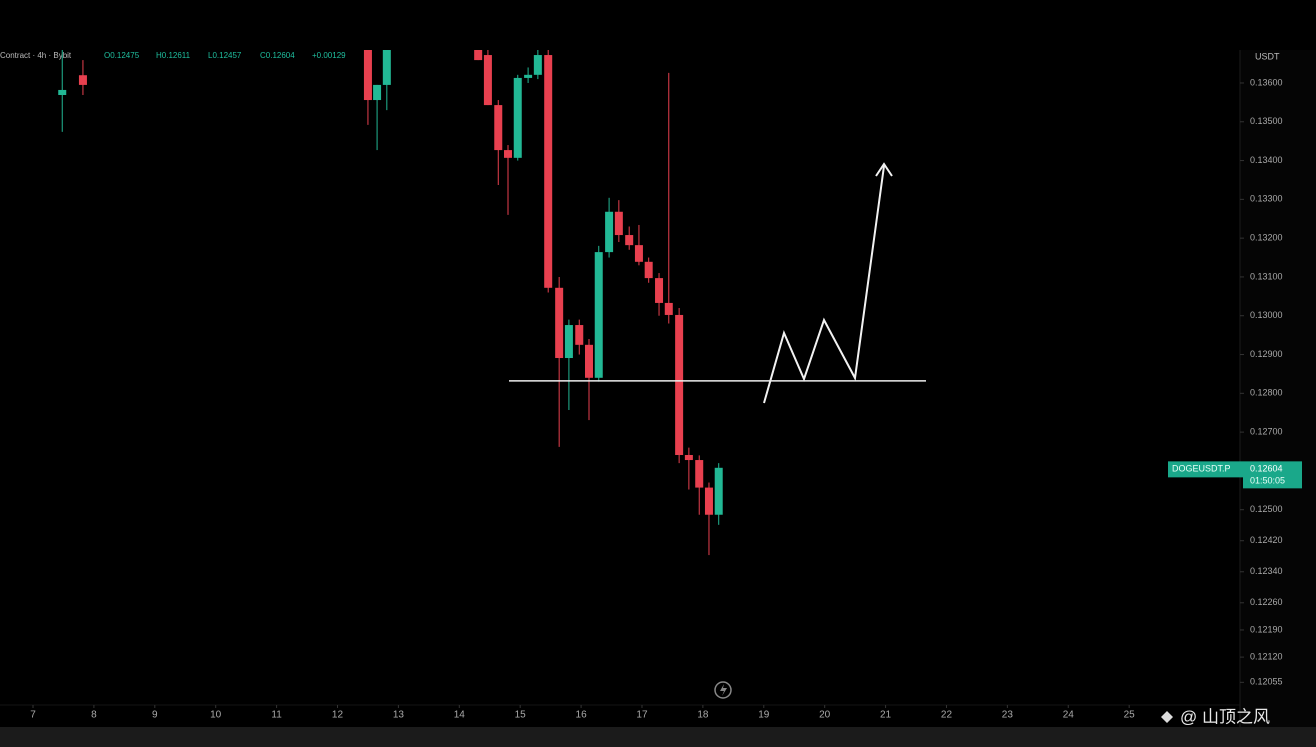 The height and width of the screenshot is (747, 1316). I want to click on y-tick-label: 0.12500, so click(1266, 509).